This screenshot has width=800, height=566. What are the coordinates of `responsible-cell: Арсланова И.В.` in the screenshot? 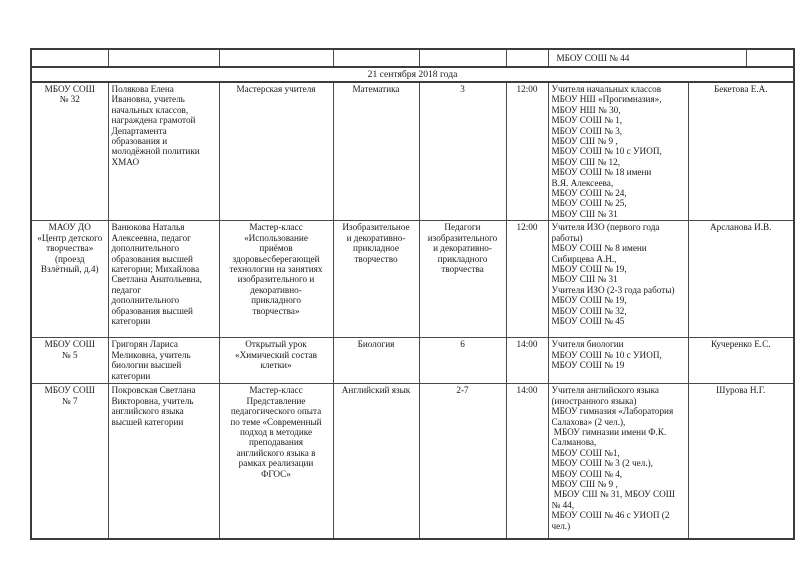 It's located at (741, 279).